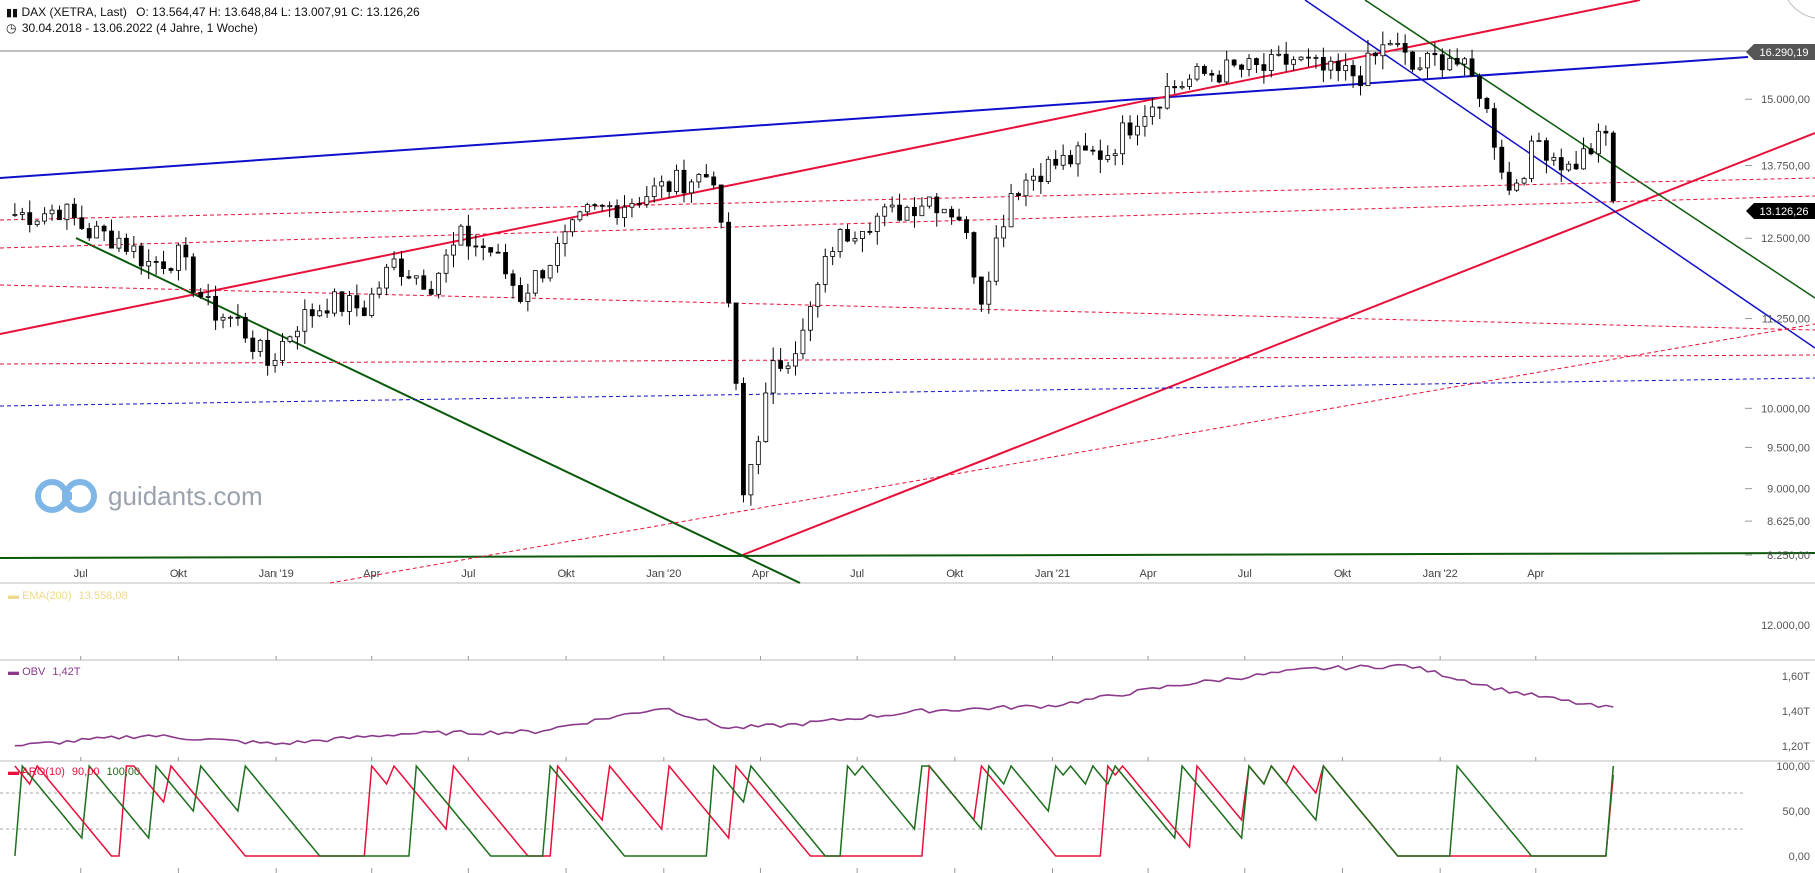  Describe the element at coordinates (1785, 409) in the screenshot. I see `y-tick-label: 10.000,00` at that location.